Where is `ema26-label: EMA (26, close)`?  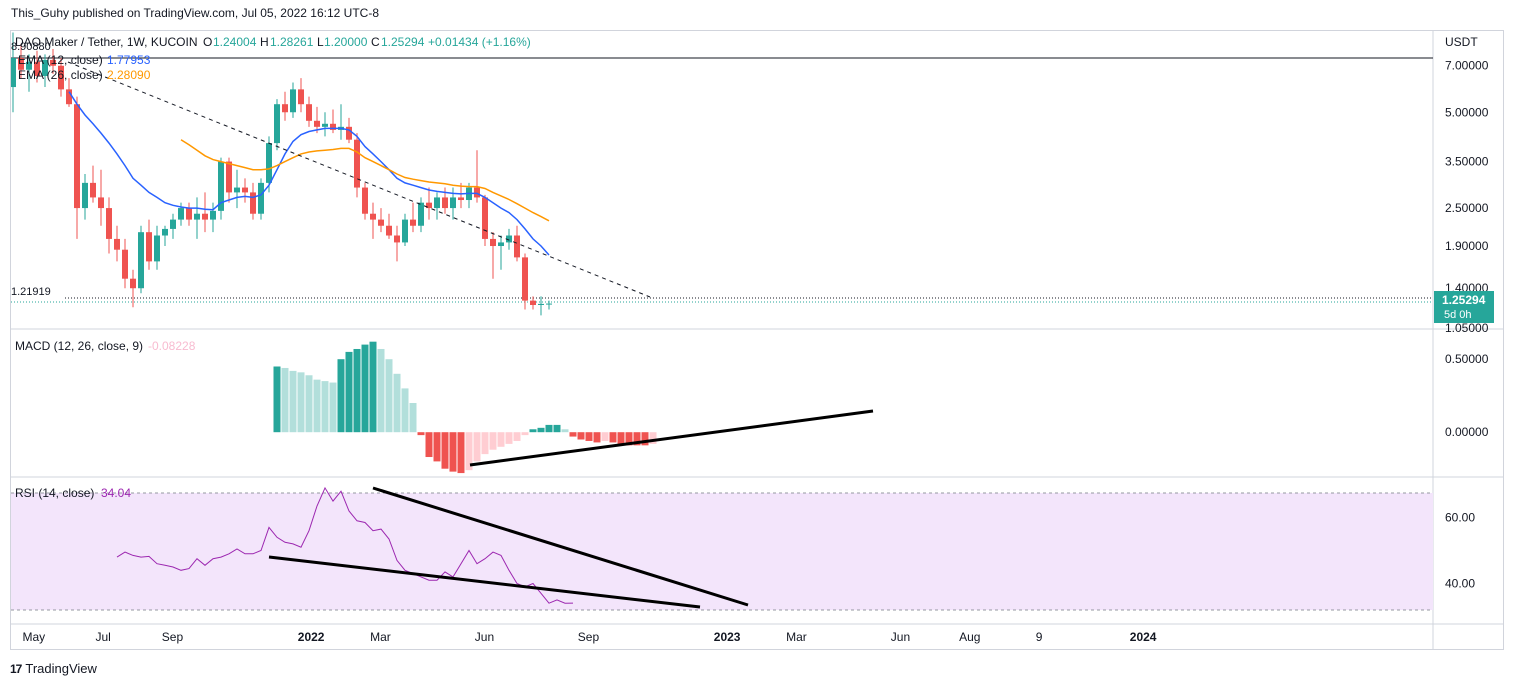
ema26-label: EMA (26, close) is located at coordinates (60, 75).